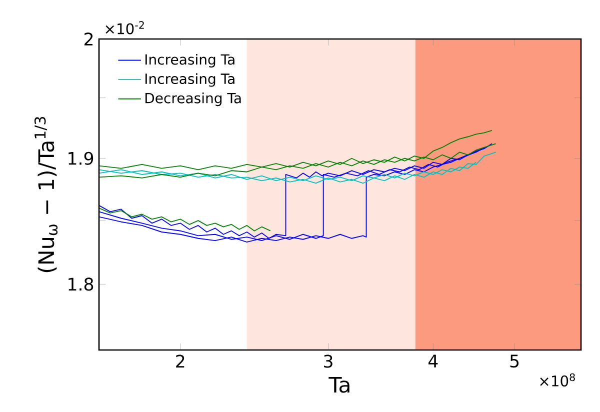  Describe the element at coordinates (46, 194) in the screenshot. I see `y-axis-title: (Nu$_{ω}$ − 1)/Ta$^{1/3}$` at that location.